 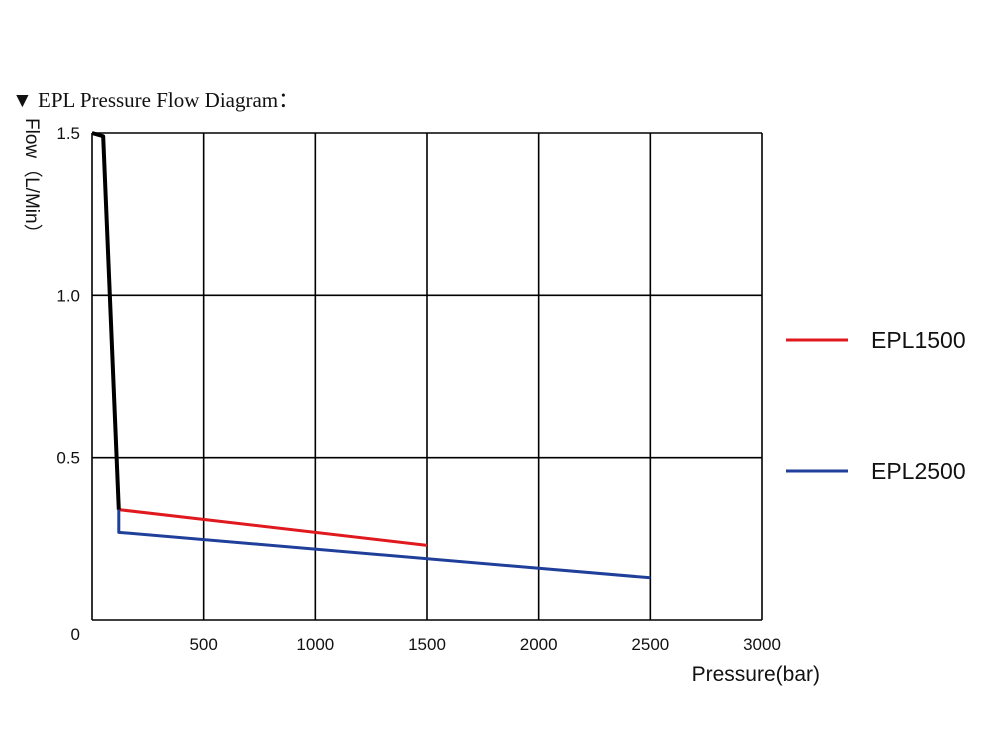 What do you see at coordinates (68, 295) in the screenshot?
I see `y-tick-label: 1.0` at bounding box center [68, 295].